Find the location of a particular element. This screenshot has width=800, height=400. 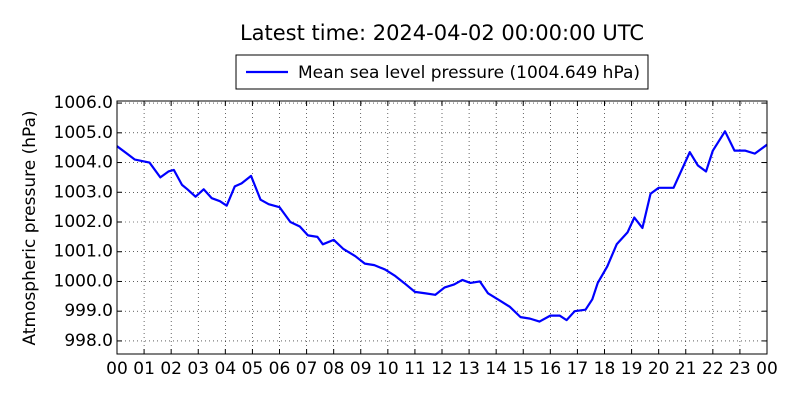

x-tick-label: 11 is located at coordinates (415, 369).